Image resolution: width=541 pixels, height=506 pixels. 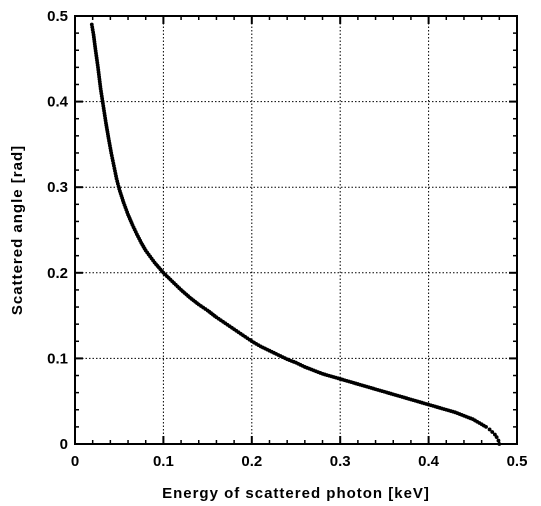 I want to click on y-tick-label: 0.4, so click(x=58, y=102).